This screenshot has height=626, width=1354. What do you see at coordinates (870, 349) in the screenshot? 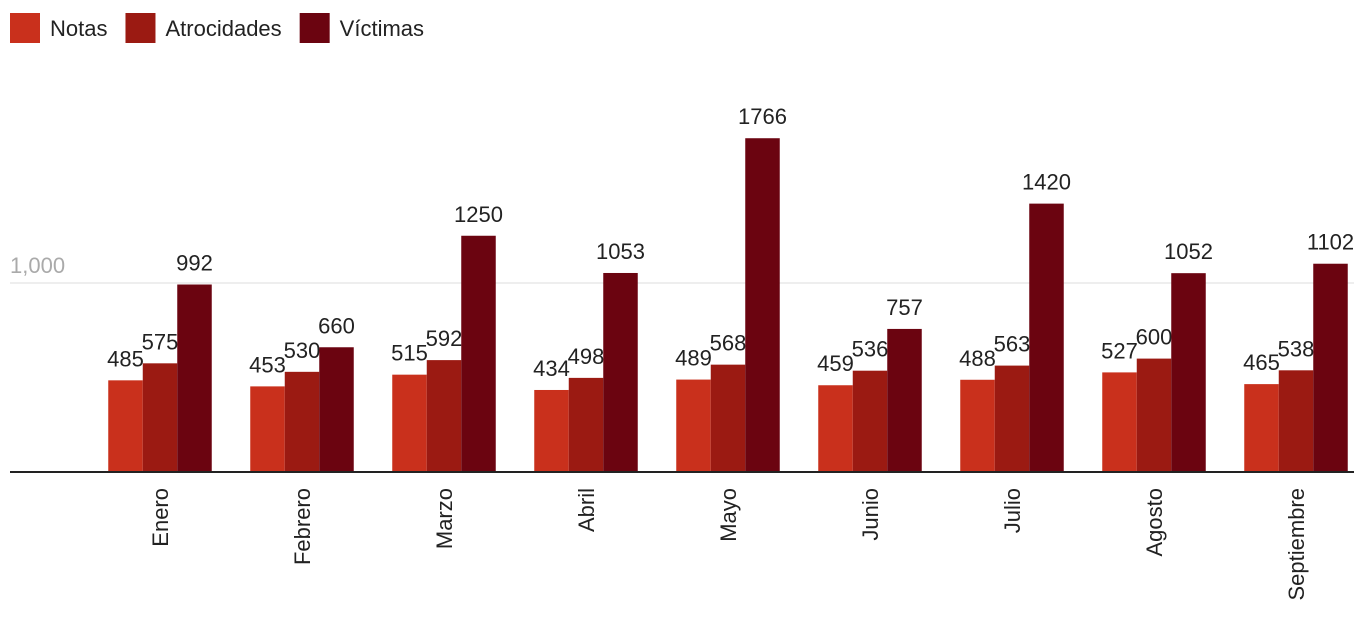
I see `data-label: 536` at bounding box center [870, 349].